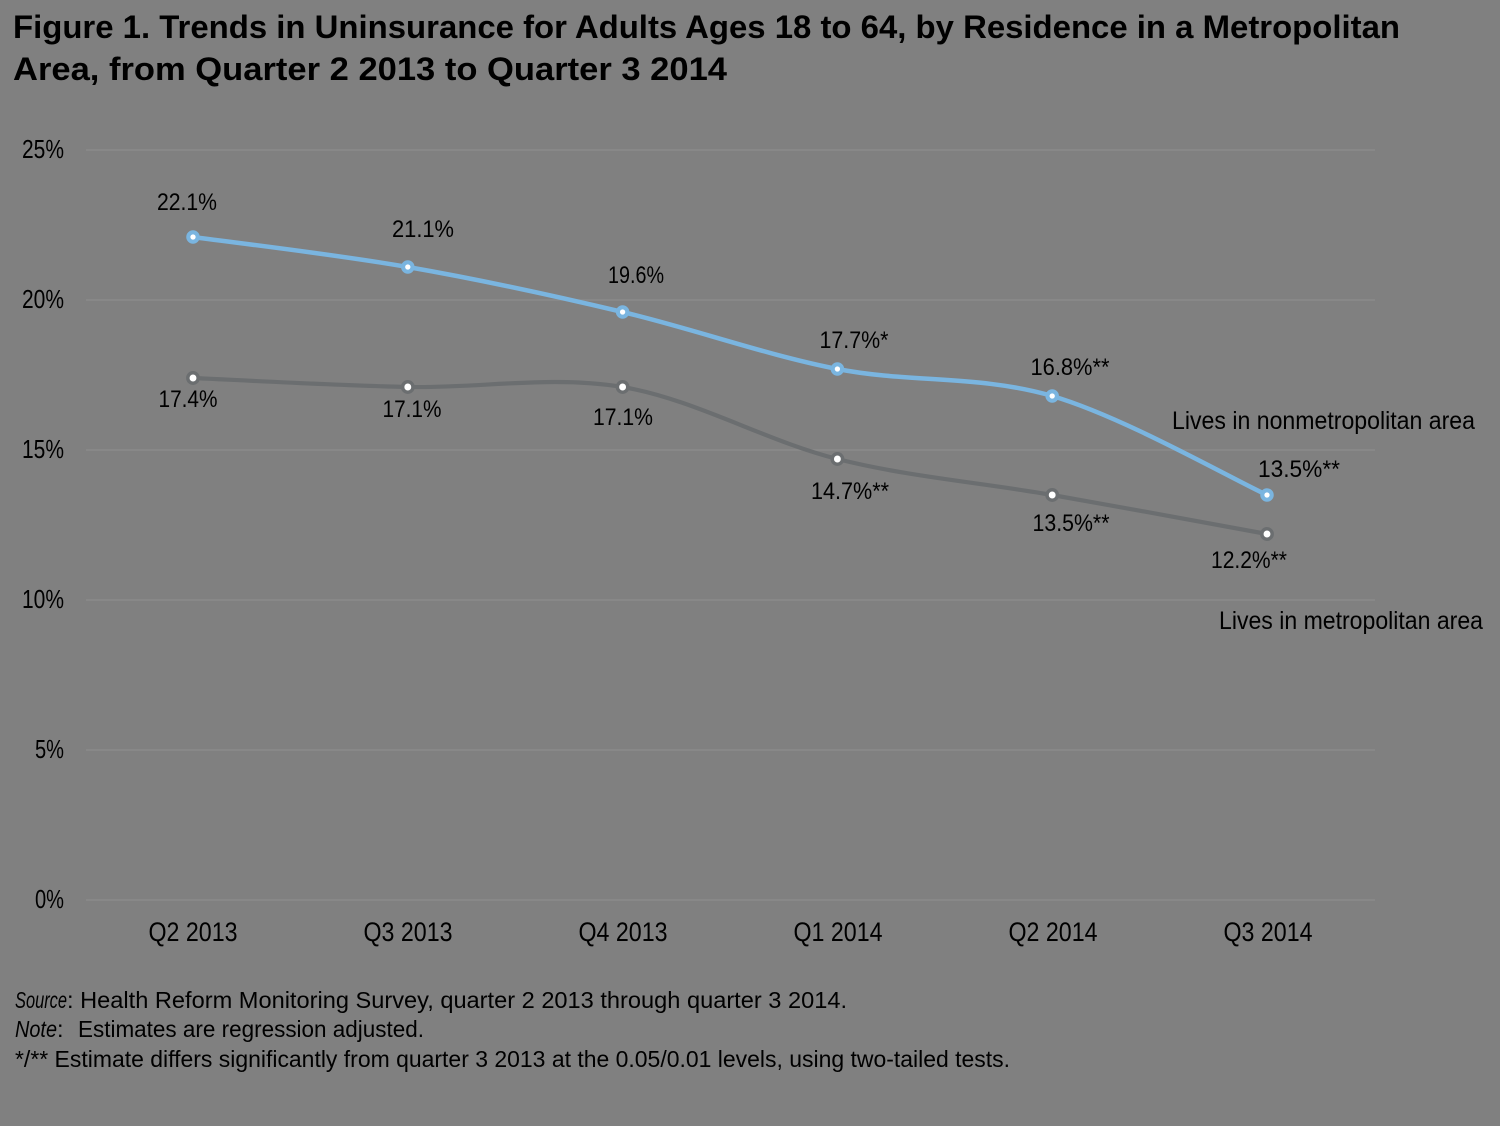  Describe the element at coordinates (43, 600) in the screenshot. I see `svg-text: 10%` at that location.